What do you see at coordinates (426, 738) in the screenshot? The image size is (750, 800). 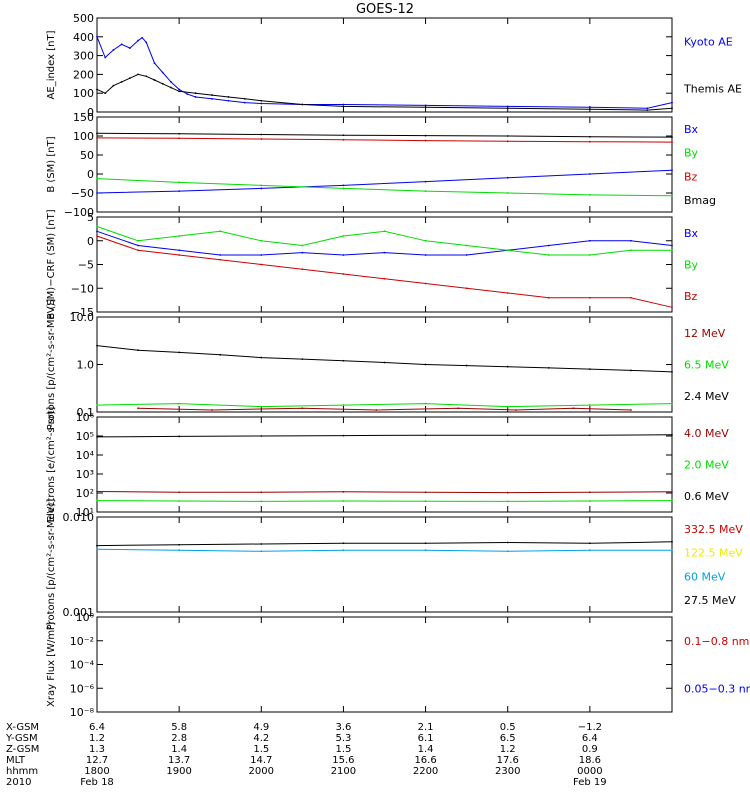 I see `x-cell: 6.1` at bounding box center [426, 738].